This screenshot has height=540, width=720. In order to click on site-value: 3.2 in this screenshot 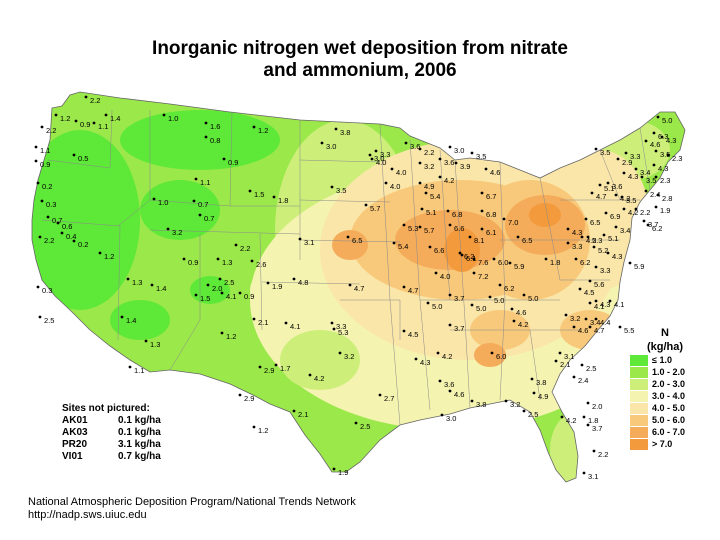, I will do `click(177, 232)`.